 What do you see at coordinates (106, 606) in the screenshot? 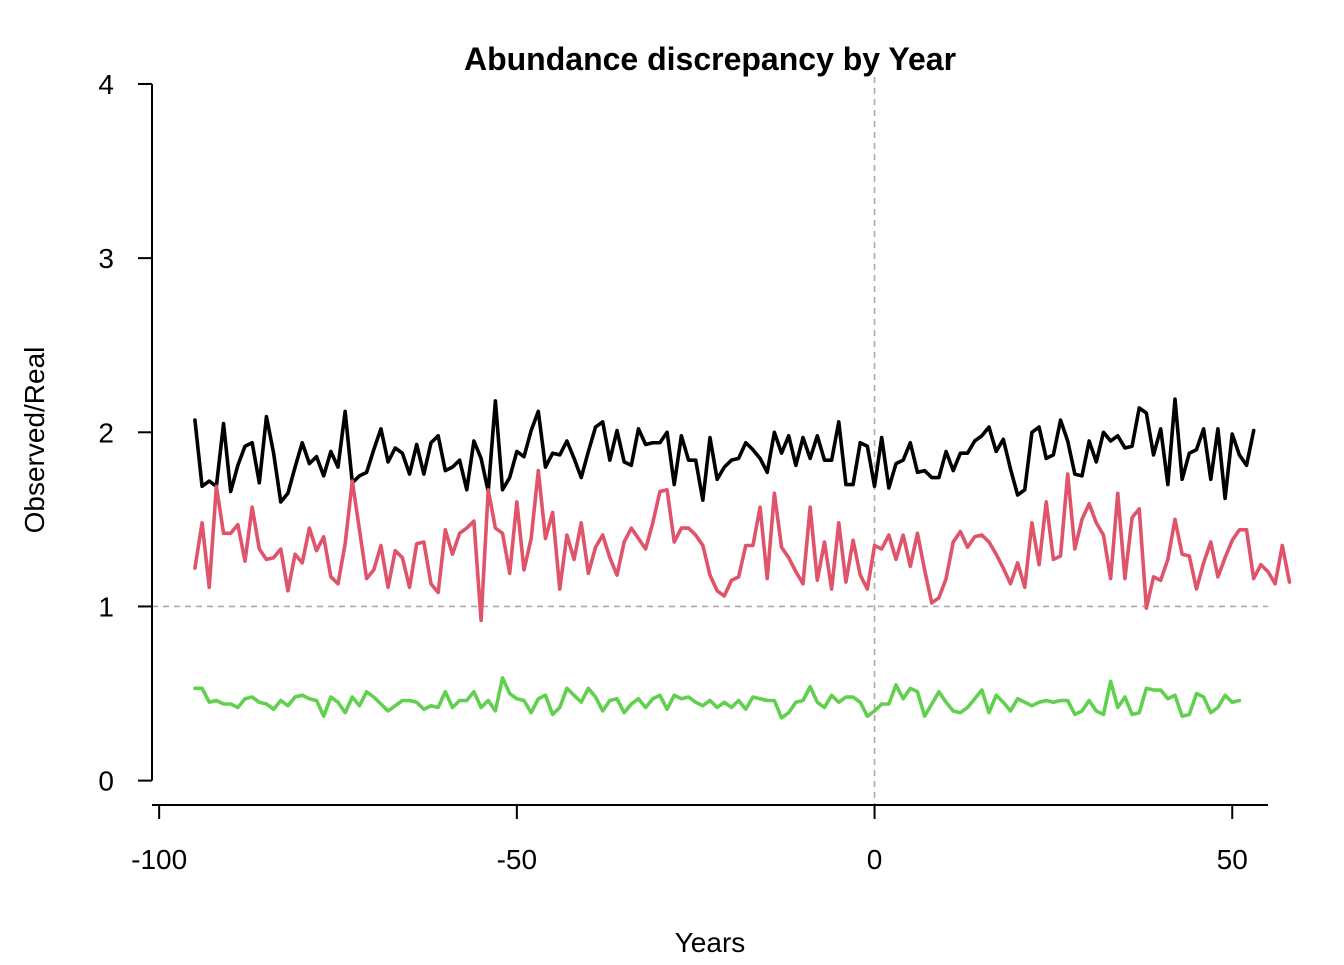
I see `y-tick-label: 1` at bounding box center [106, 606].